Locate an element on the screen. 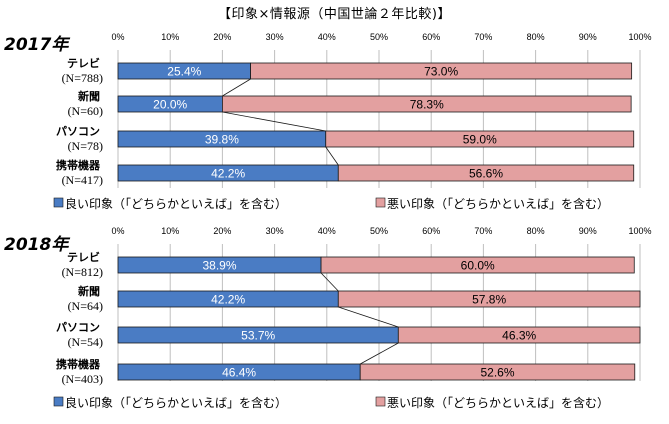 This screenshot has height=424, width=669. data-label-bad: 78.3% is located at coordinates (427, 105).